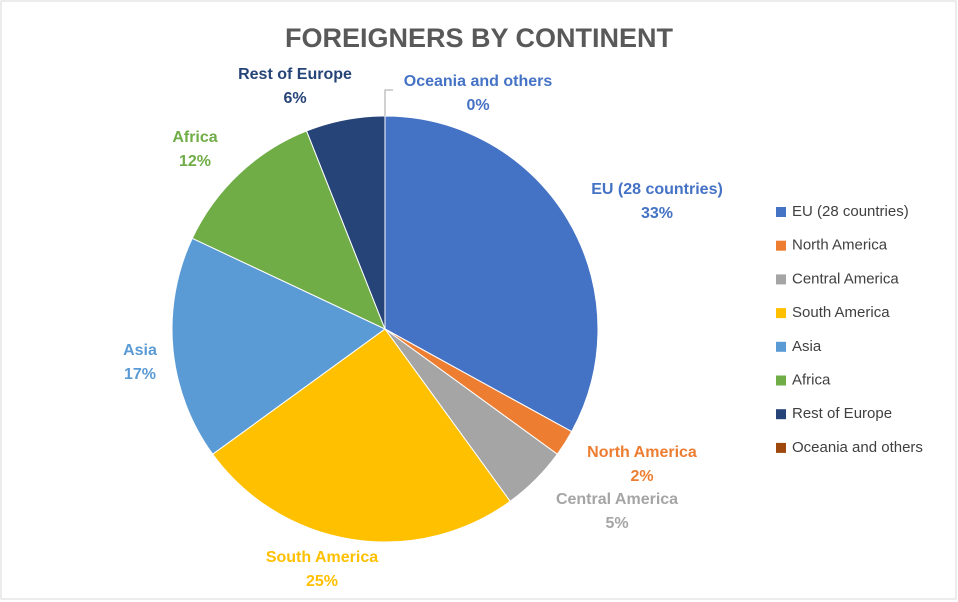 The height and width of the screenshot is (602, 958). I want to click on legend-label: Rest of Europe, so click(842, 413).